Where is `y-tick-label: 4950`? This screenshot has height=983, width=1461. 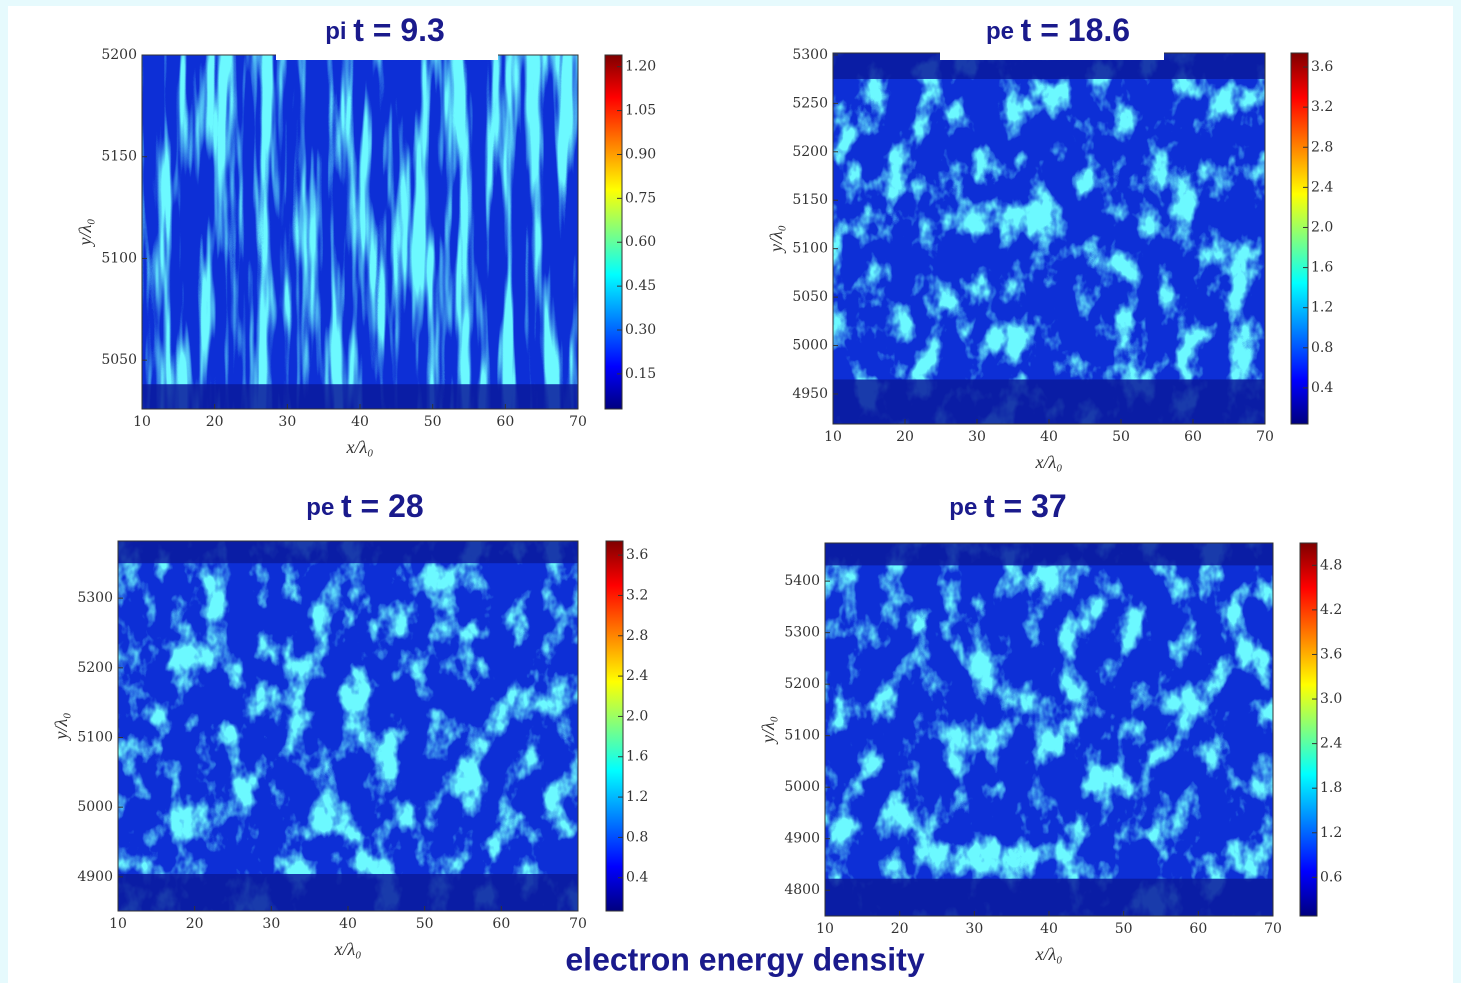
y-tick-label: 4950 is located at coordinates (810, 394).